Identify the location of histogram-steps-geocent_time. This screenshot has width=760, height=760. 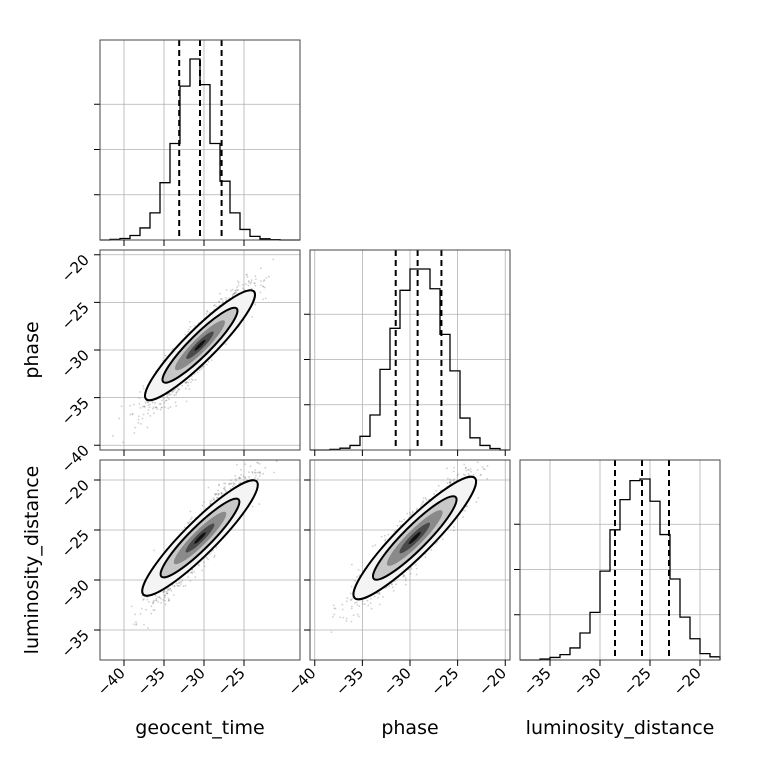
(200, 149).